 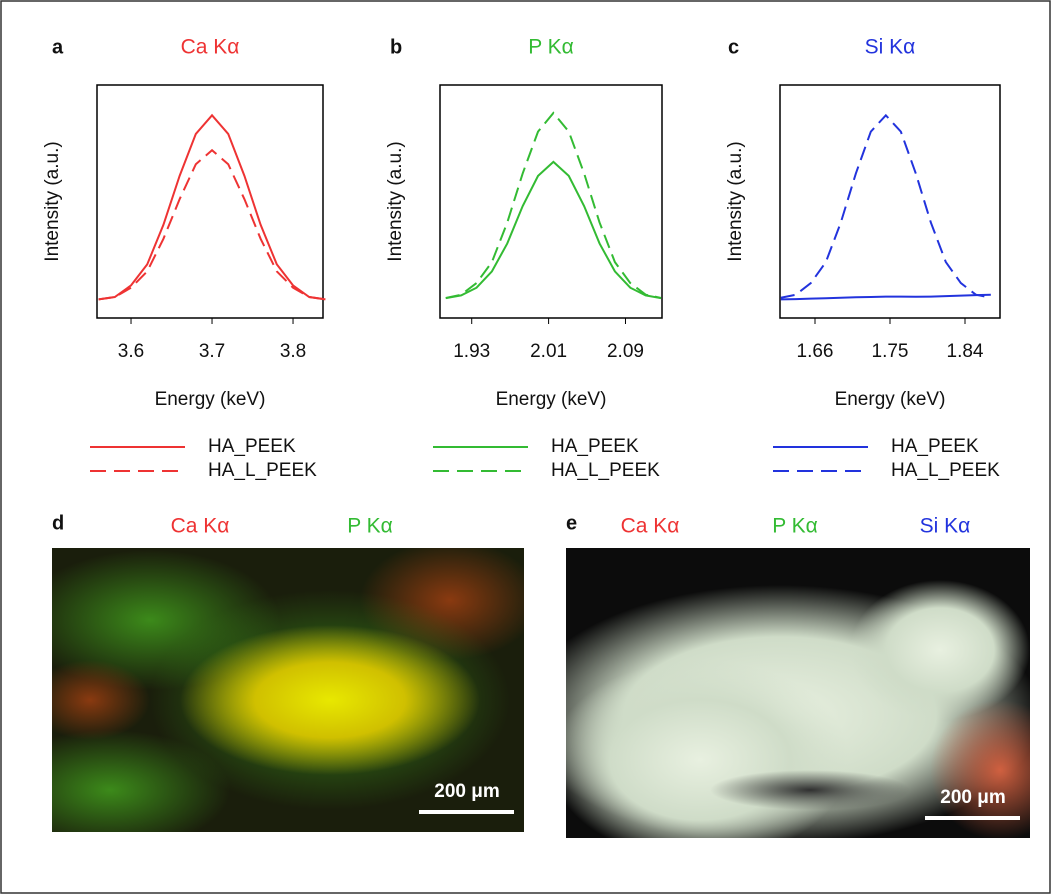 What do you see at coordinates (890, 47) in the screenshot?
I see `chart-title: Si Kα` at bounding box center [890, 47].